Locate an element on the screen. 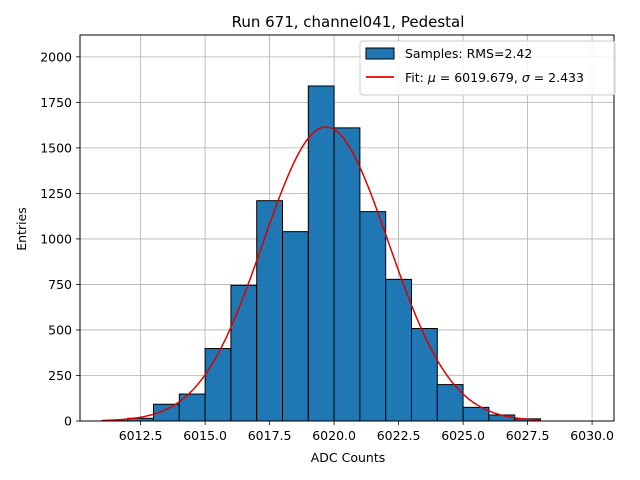 Image resolution: width=640 pixels, height=480 pixels. legend-samples-label: Samples: RMS=2.42 is located at coordinates (468, 53).